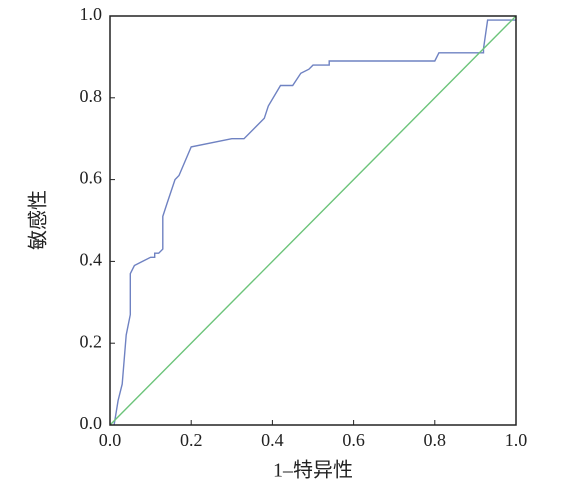  I want to click on y-axis-title: 敏感性, so click(38, 220).